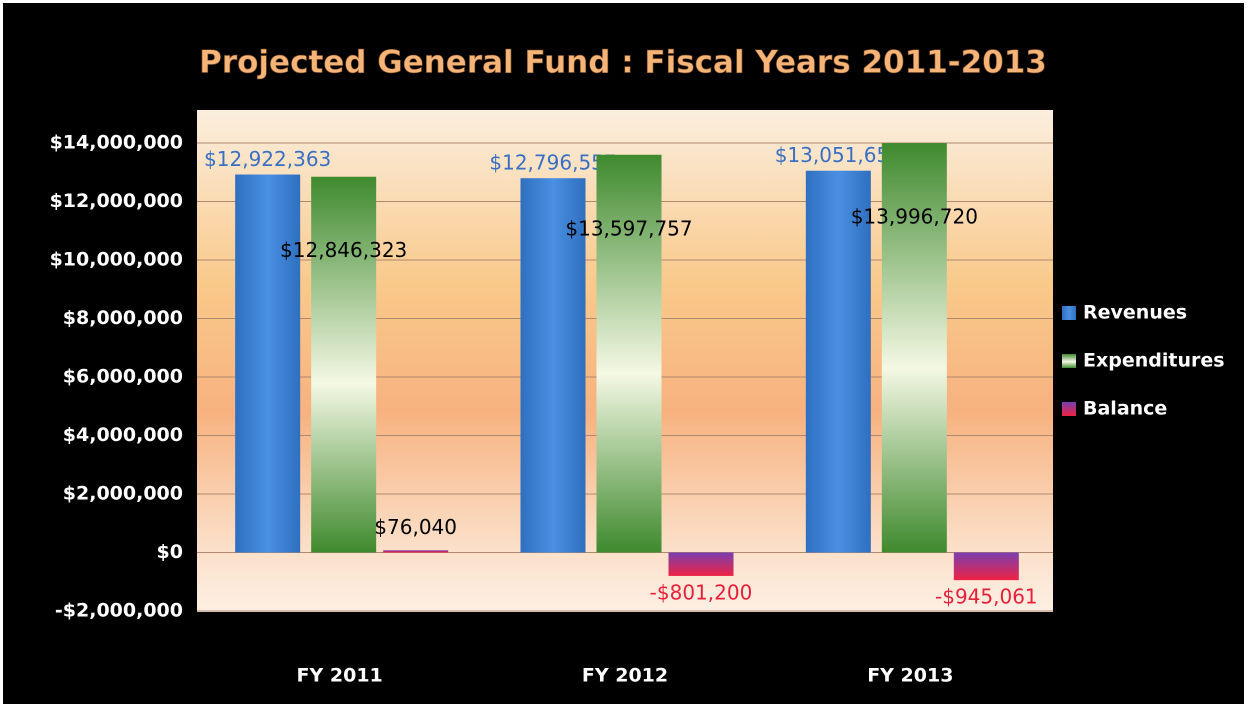 This screenshot has width=1247, height=707. I want to click on value-label: $13,996,720, so click(914, 217).